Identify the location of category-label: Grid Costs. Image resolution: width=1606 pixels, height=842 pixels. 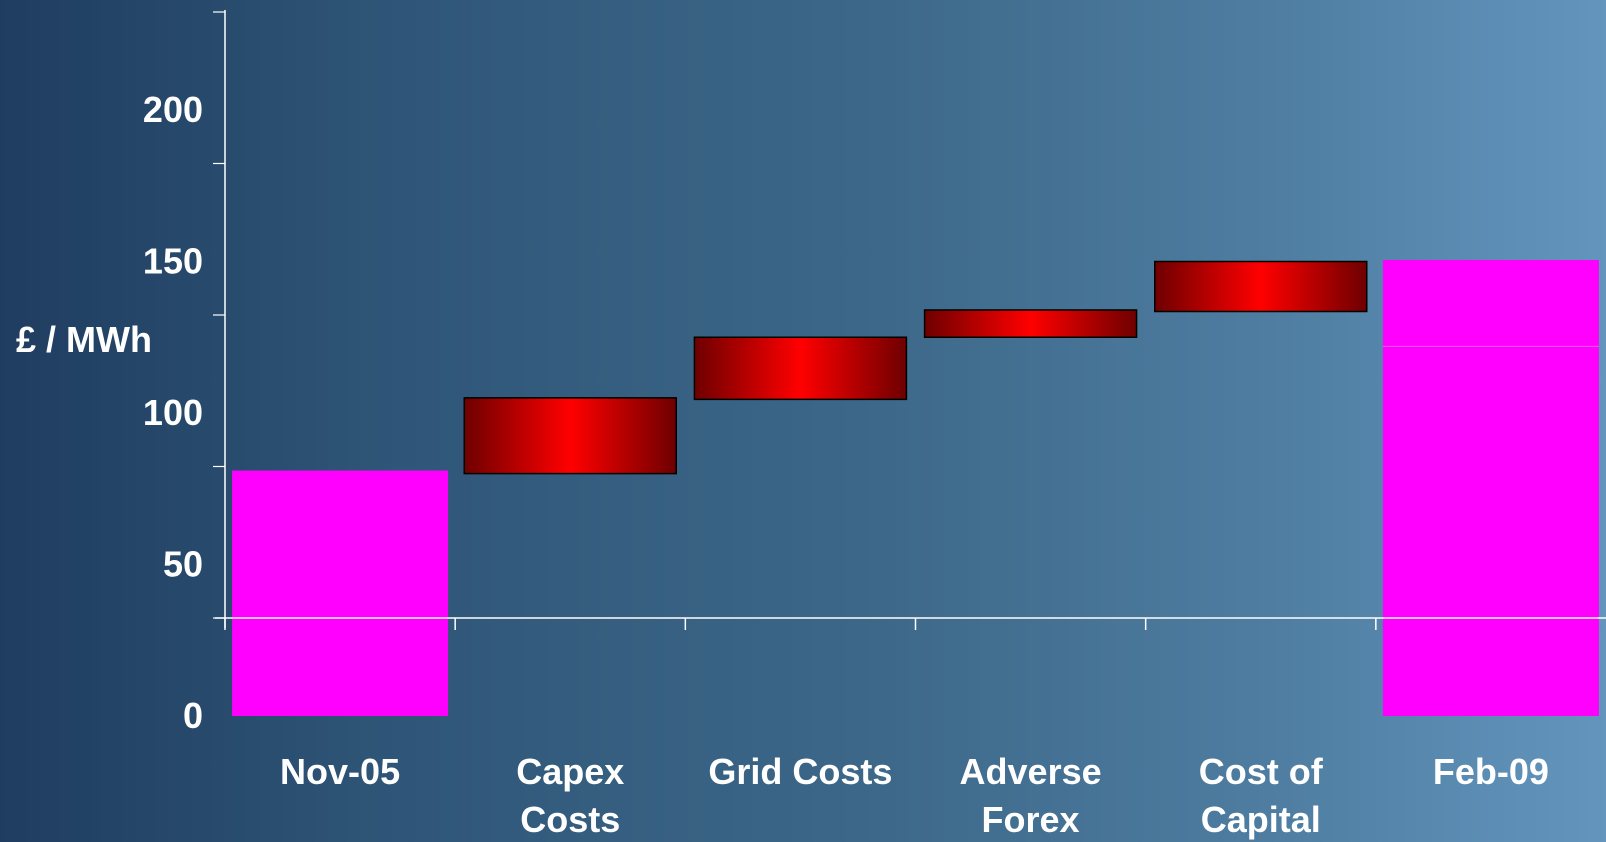
(800, 771).